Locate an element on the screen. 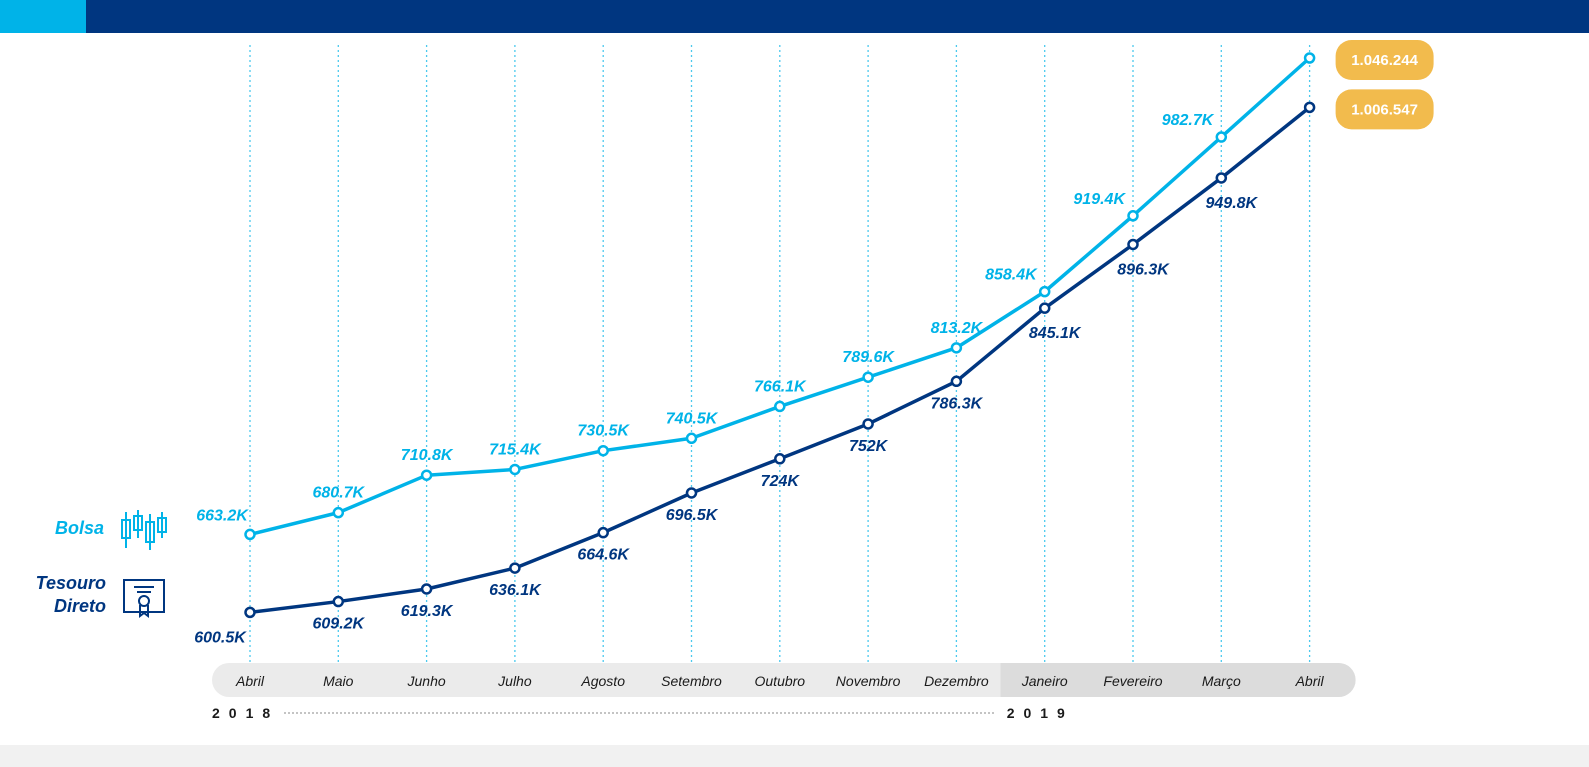  data-label-bolsa: 813.2K is located at coordinates (957, 328).